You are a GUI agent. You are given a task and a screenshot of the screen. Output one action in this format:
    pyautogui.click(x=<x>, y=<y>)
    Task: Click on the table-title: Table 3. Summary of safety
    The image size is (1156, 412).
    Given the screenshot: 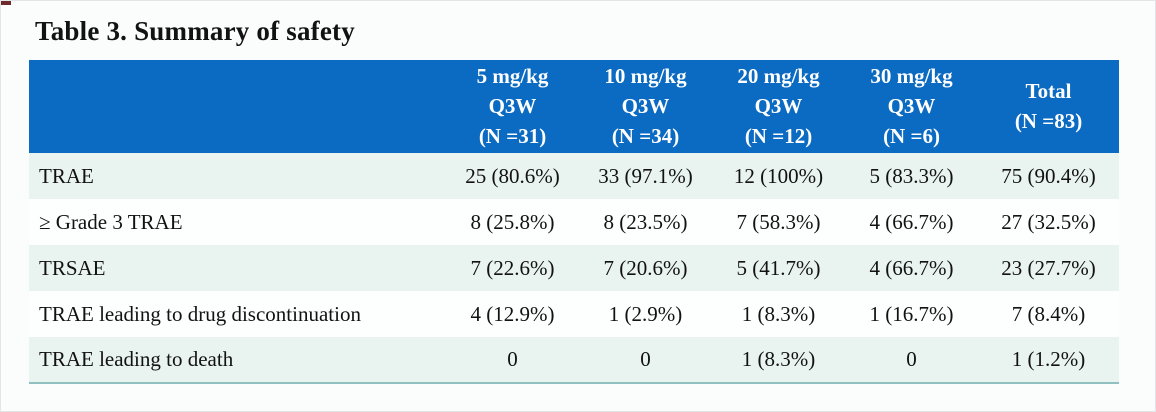 What is the action you would take?
    pyautogui.click(x=195, y=31)
    